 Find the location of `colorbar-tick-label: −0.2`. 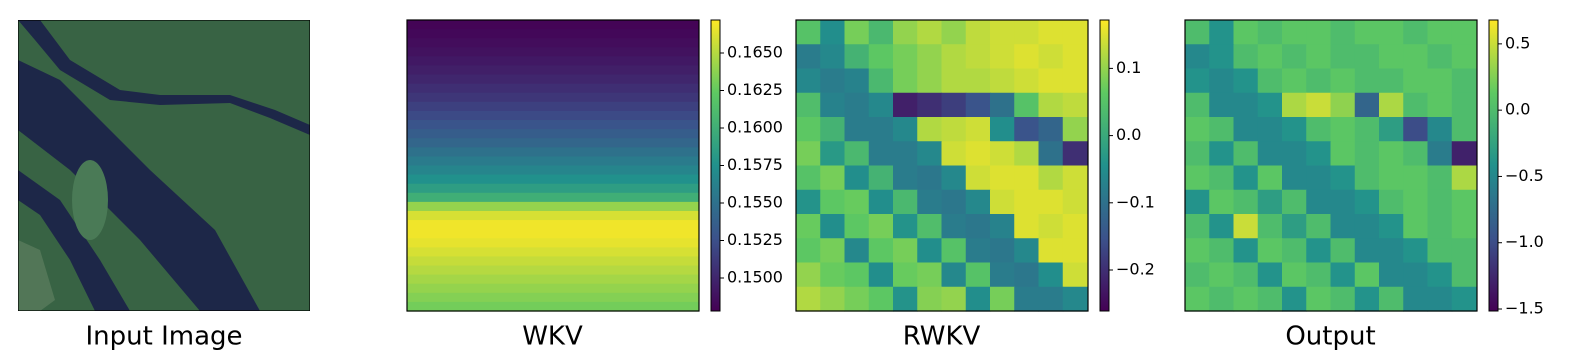

colorbar-tick-label: −0.2 is located at coordinates (1135, 269).